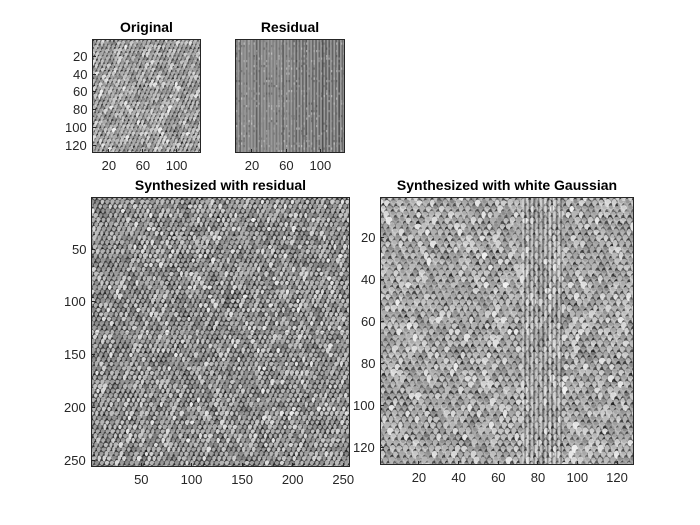 This screenshot has width=700, height=525. Describe the element at coordinates (507, 185) in the screenshot. I see `synth-gaussian-title: Synthesized with white Gaussian` at that location.